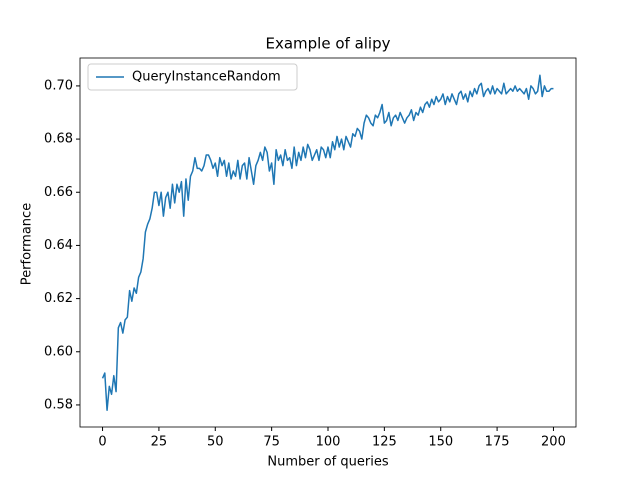 This screenshot has height=480, width=640. I want to click on x-tick-label: 200, so click(553, 442).